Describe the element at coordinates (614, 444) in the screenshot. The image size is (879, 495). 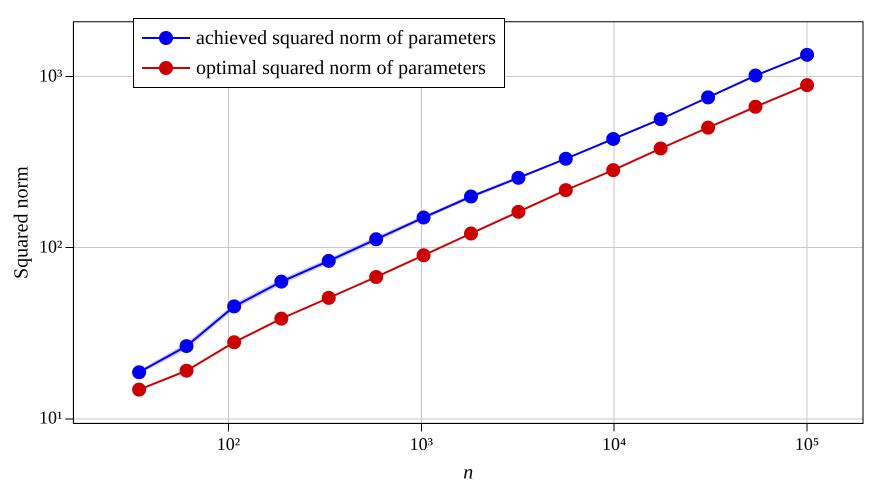
I see `x-tick-label: 10⁴` at that location.